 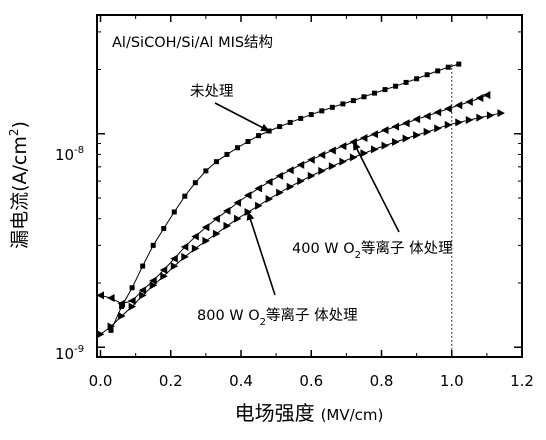 I want to click on y-axis-title: 漏电流(A/cm2), so click(x=19, y=185).